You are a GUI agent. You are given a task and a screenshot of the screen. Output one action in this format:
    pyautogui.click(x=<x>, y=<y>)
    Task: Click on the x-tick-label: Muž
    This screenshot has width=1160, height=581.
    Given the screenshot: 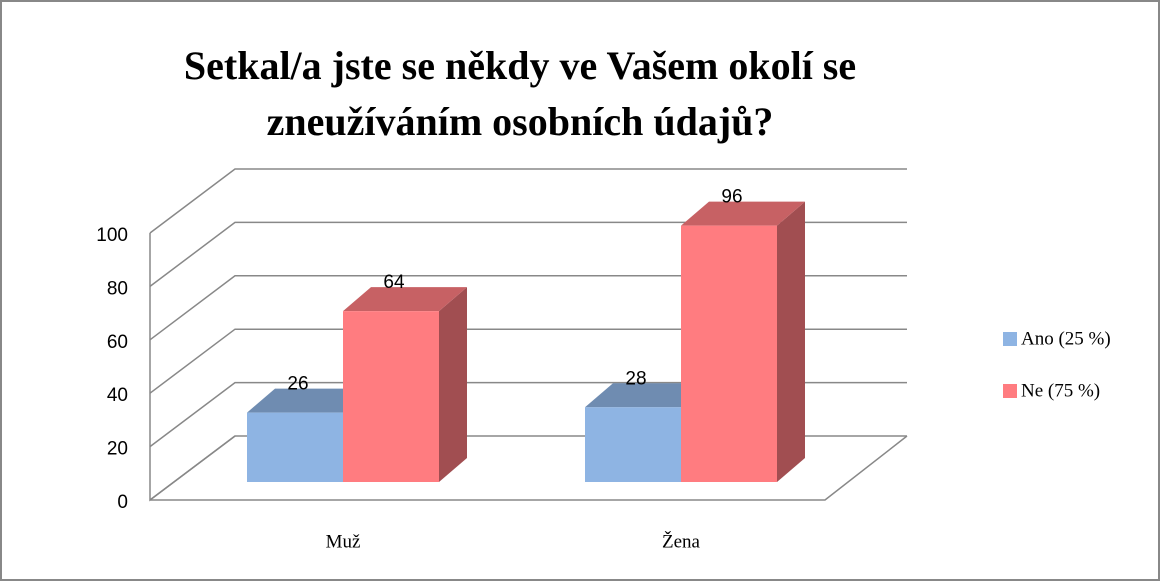 What is the action you would take?
    pyautogui.click(x=343, y=541)
    